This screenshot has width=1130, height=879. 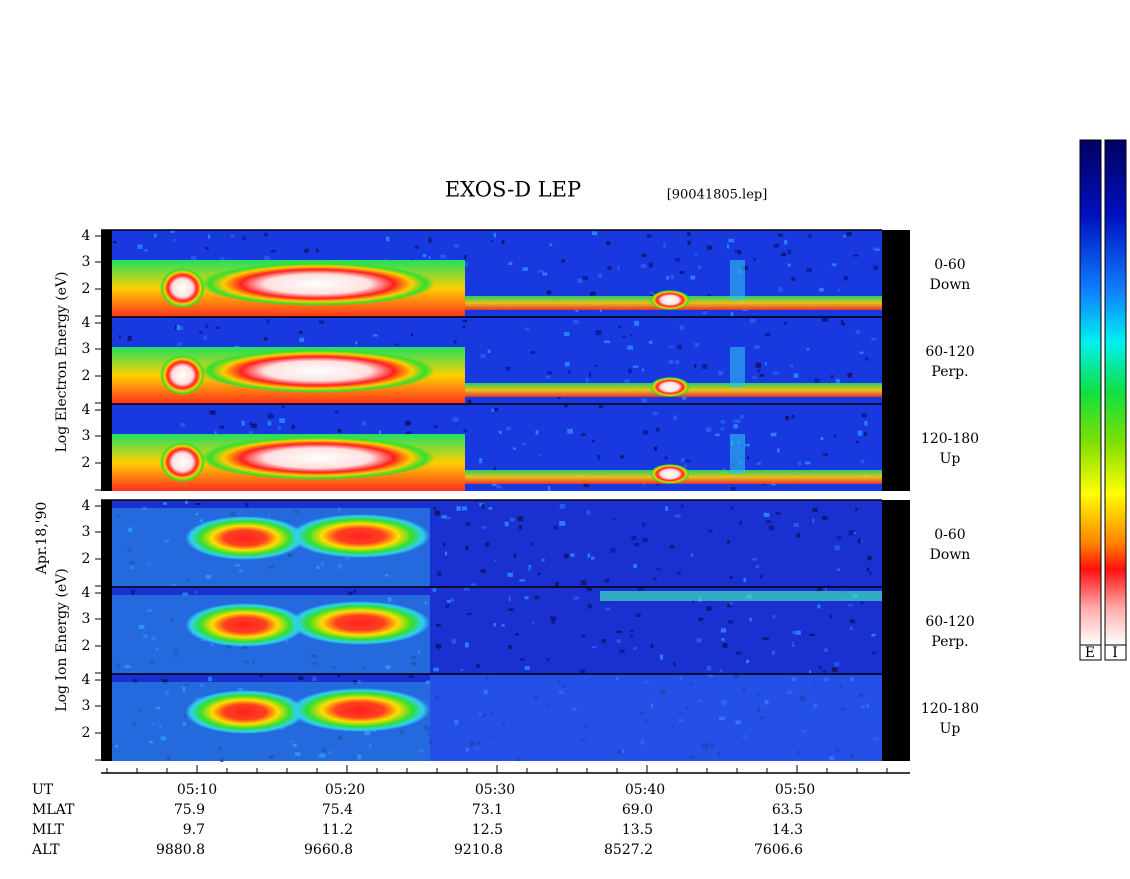 I want to click on direction-label: Down, so click(x=950, y=285).